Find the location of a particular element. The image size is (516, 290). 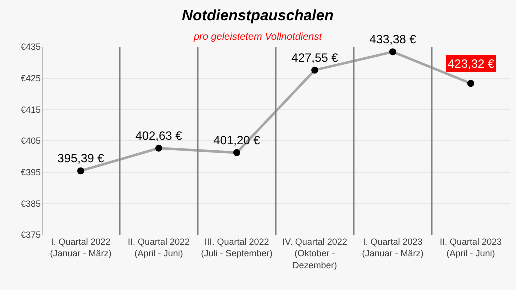

chart-subtitle: pro geleistetem Vollnotdienst is located at coordinates (258, 37).